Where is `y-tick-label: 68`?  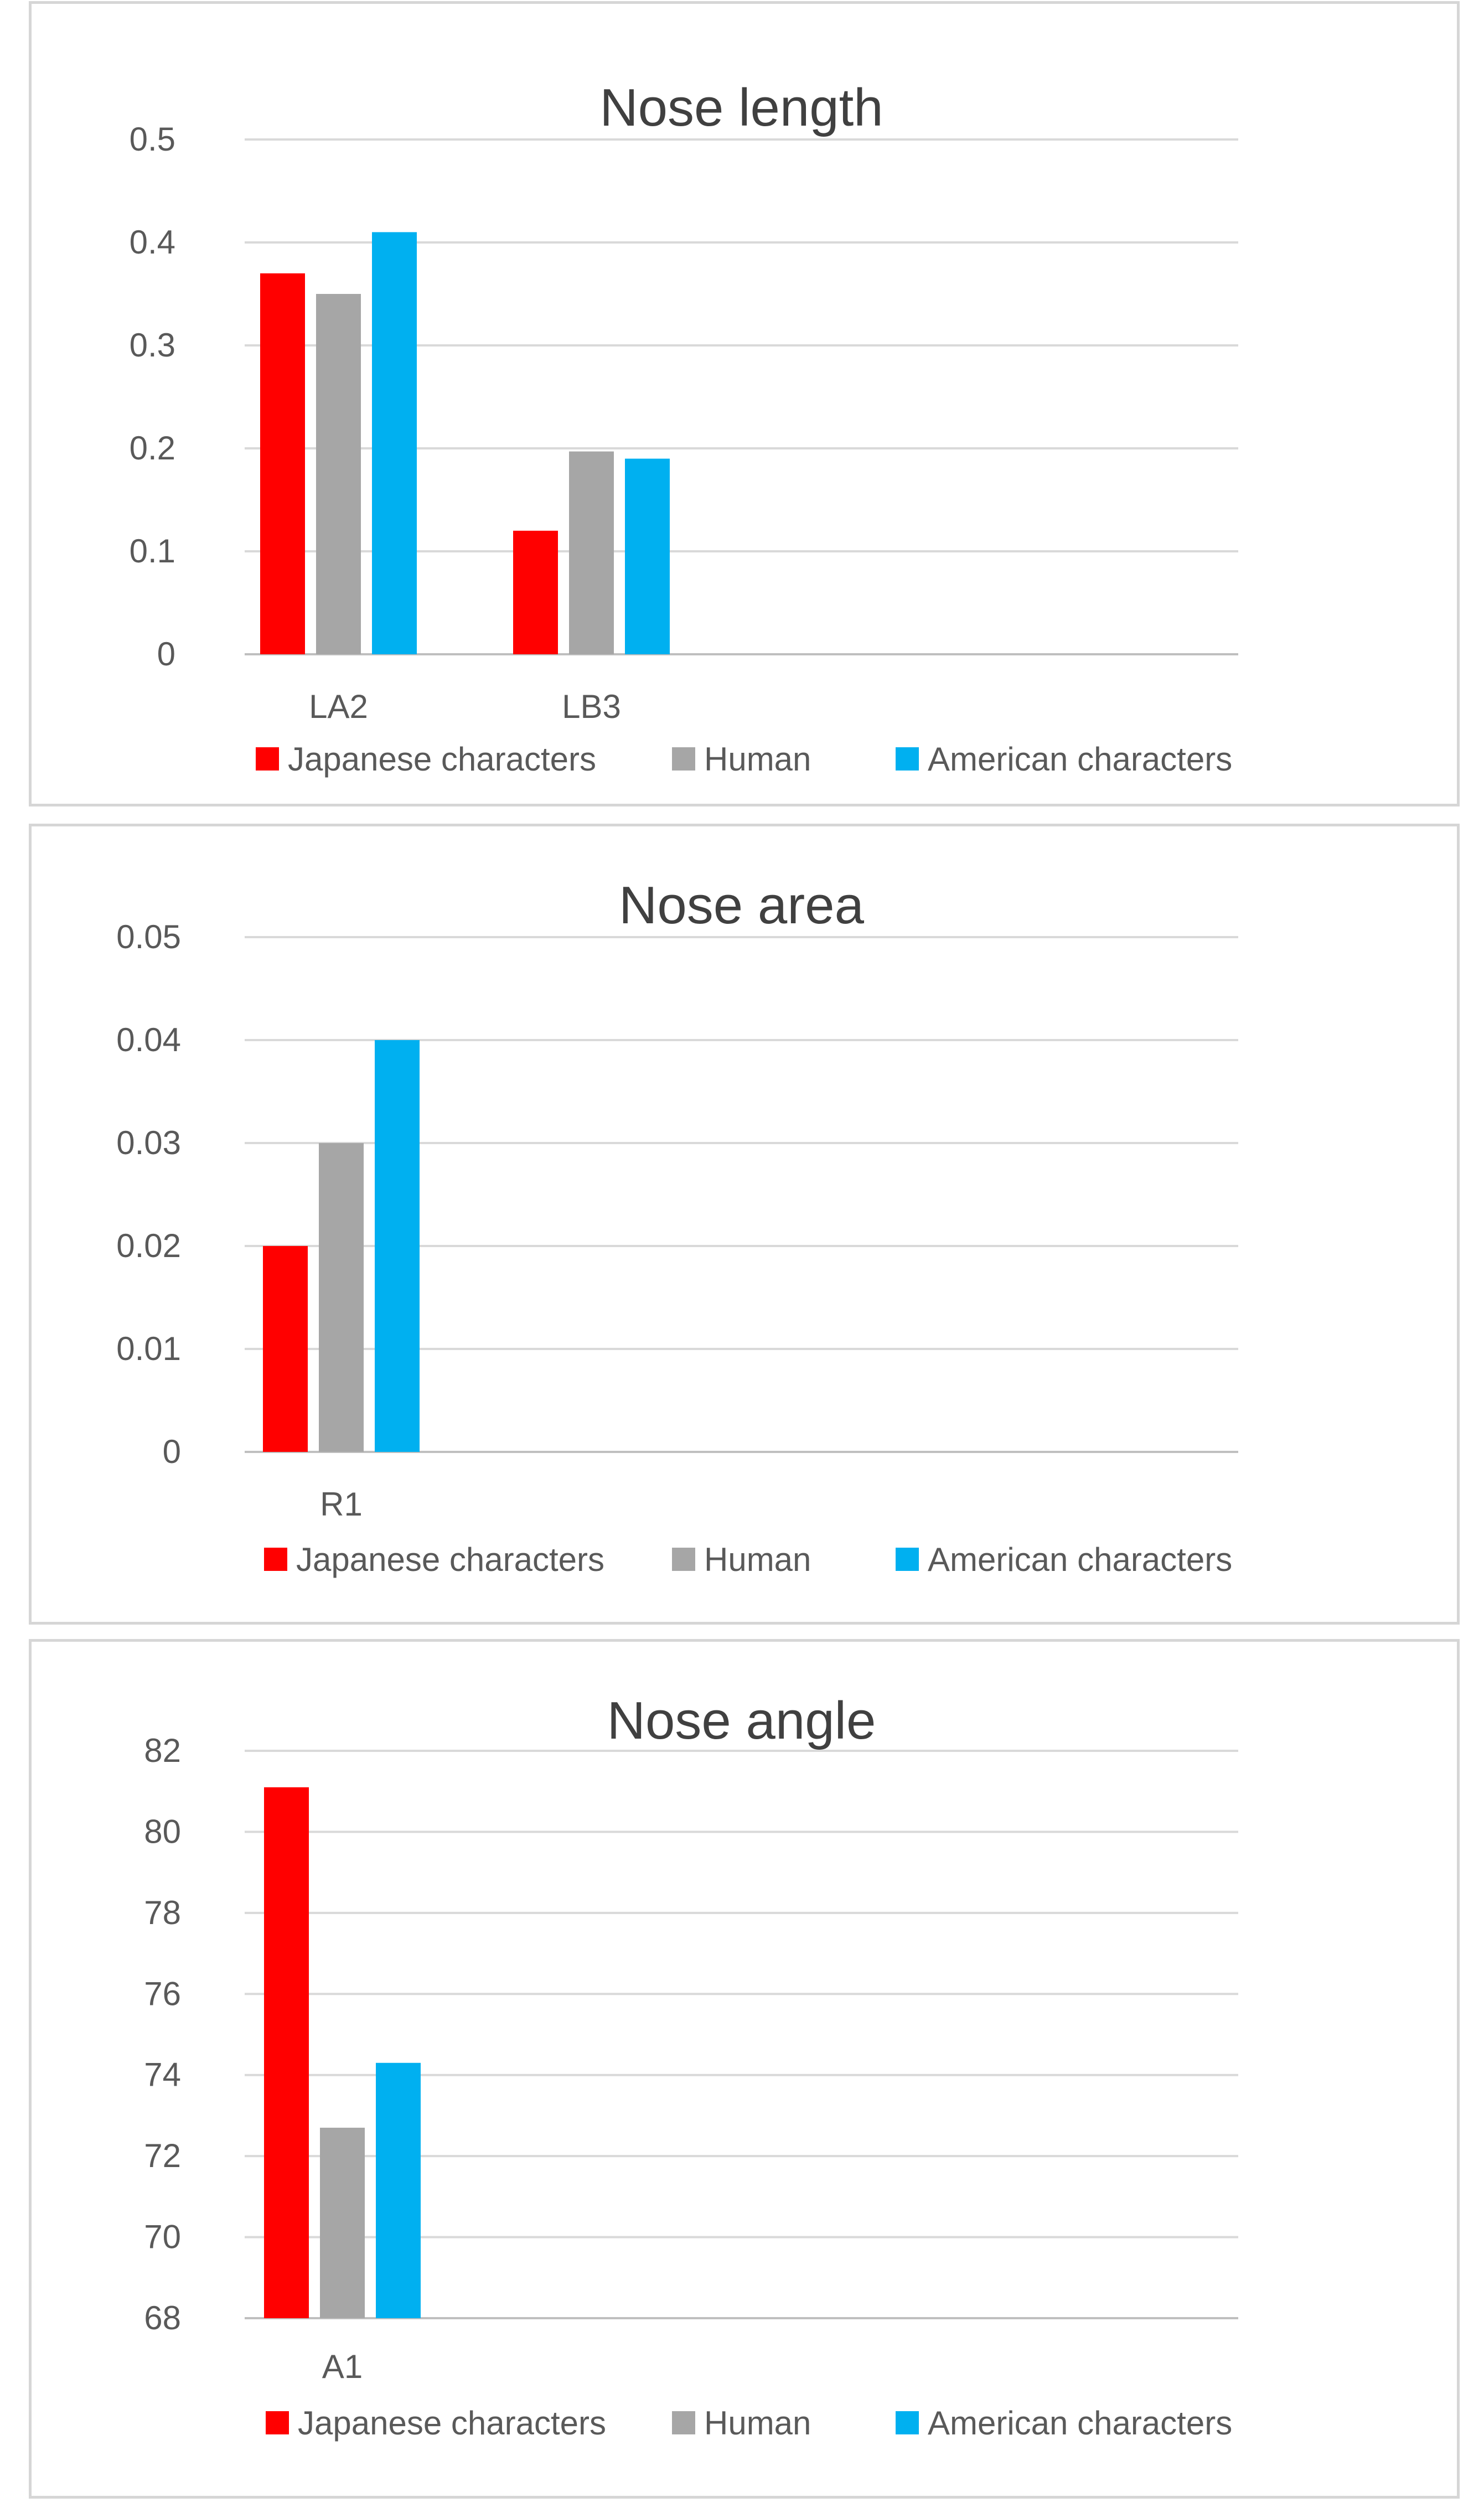
y-tick-label: 68 is located at coordinates (162, 2317).